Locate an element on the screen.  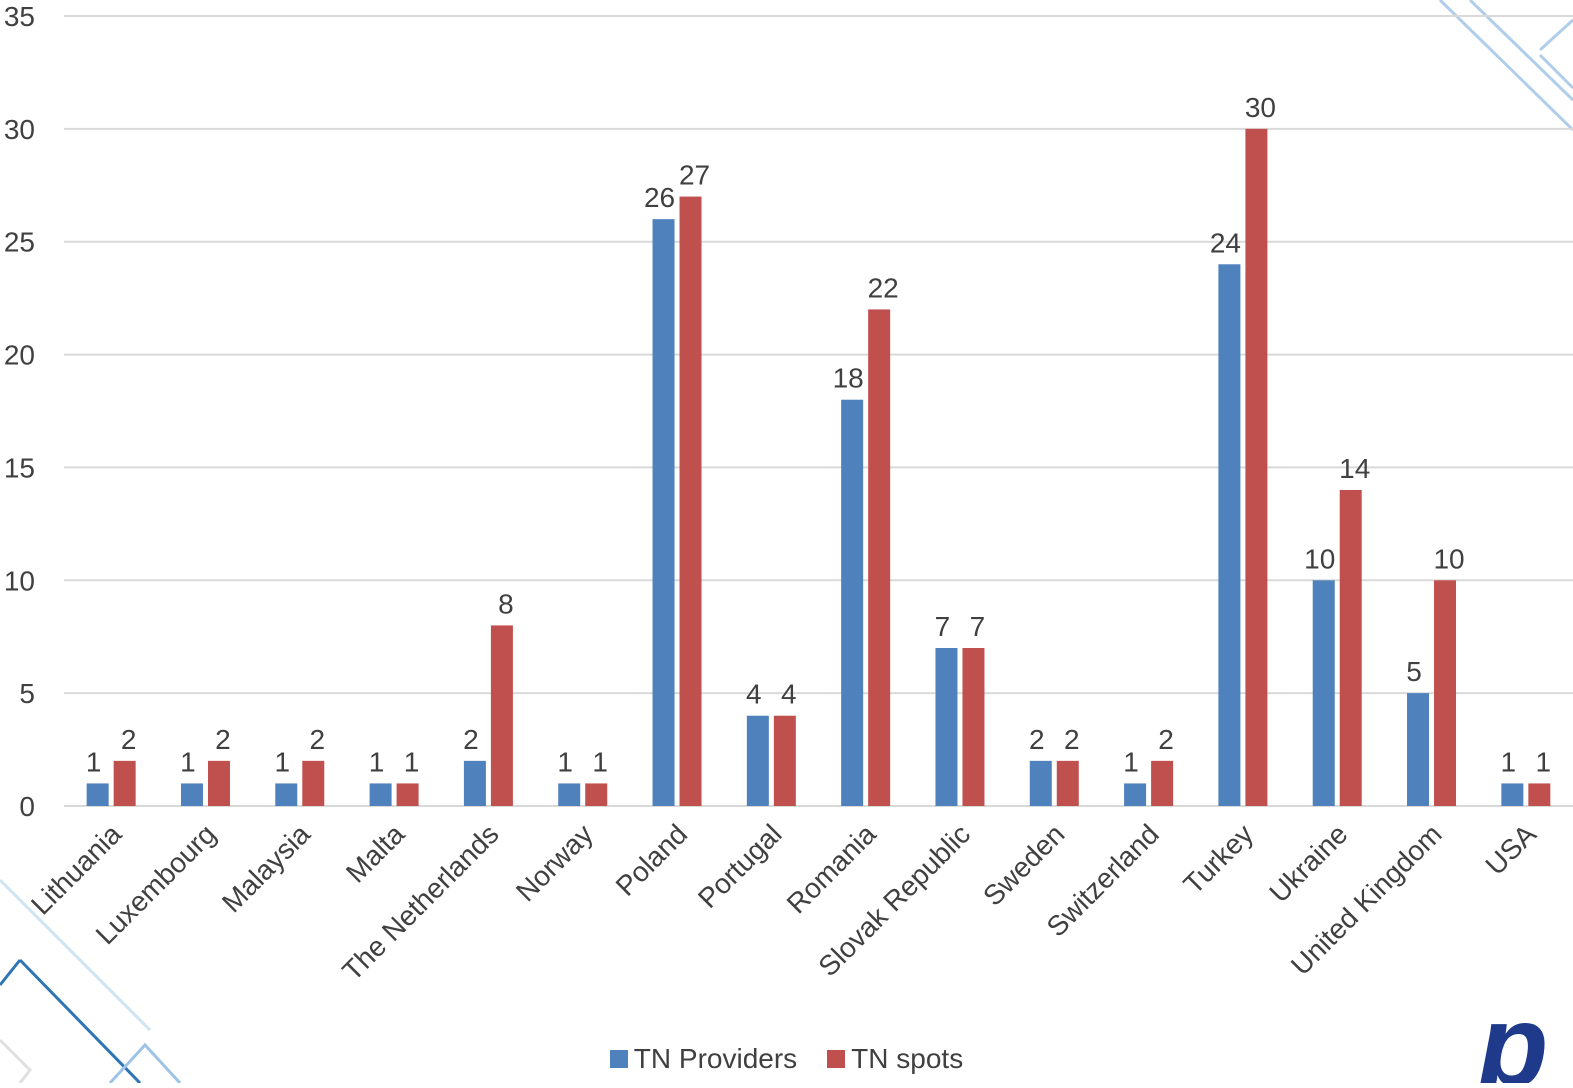
data-label-tn-spots: 27 is located at coordinates (694, 175).